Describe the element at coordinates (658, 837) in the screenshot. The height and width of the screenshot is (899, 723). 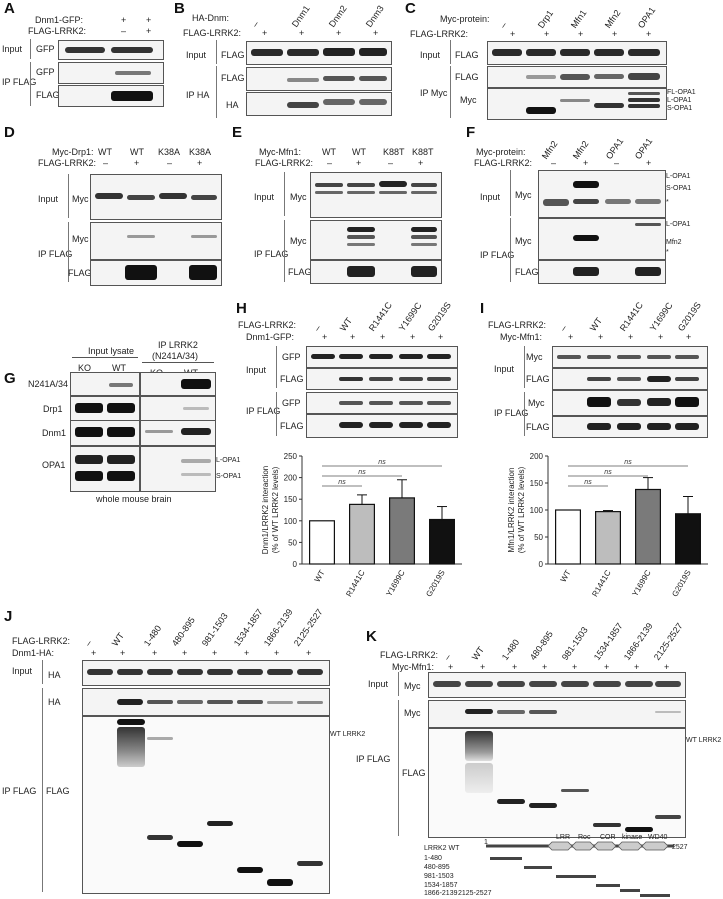
I see `domain-label: WD40` at that location.